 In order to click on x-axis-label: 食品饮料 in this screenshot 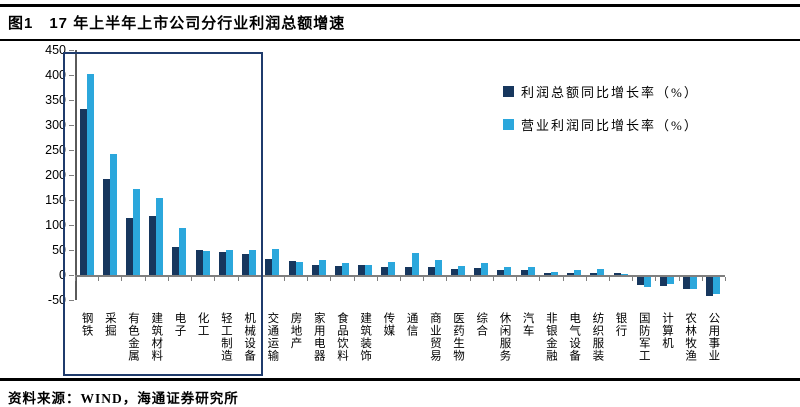, I will do `click(341, 337)`.